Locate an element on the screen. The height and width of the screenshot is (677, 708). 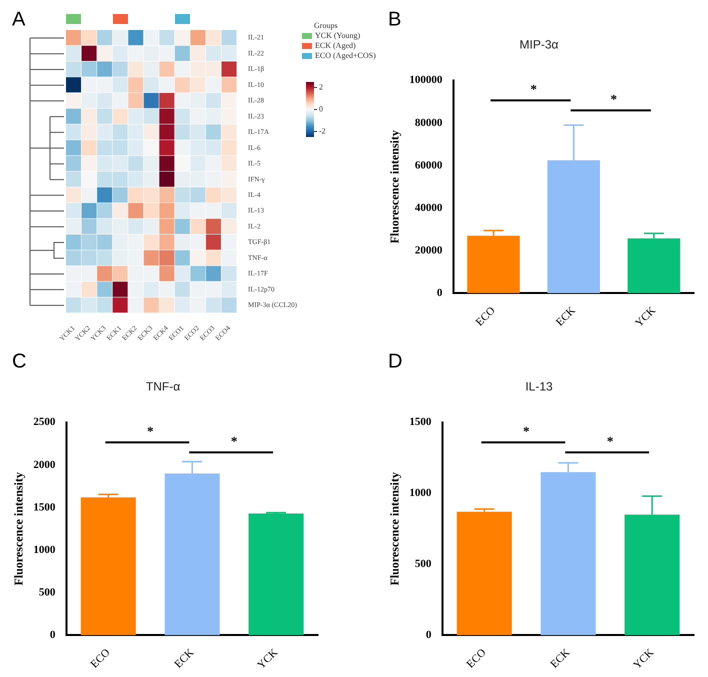
y-tick-label: 60000 is located at coordinates (428, 165).